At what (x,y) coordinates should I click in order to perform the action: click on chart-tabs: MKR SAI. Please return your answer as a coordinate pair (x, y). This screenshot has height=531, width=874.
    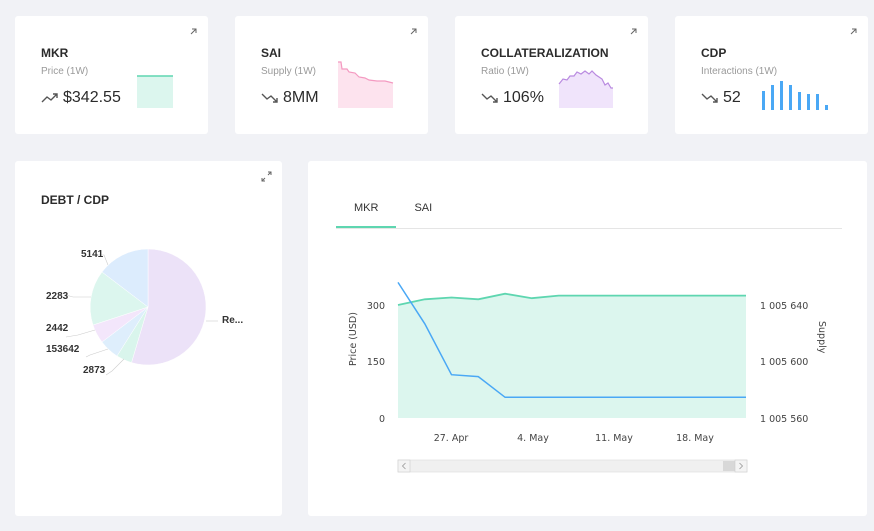
    Looking at the image, I should click on (393, 214).